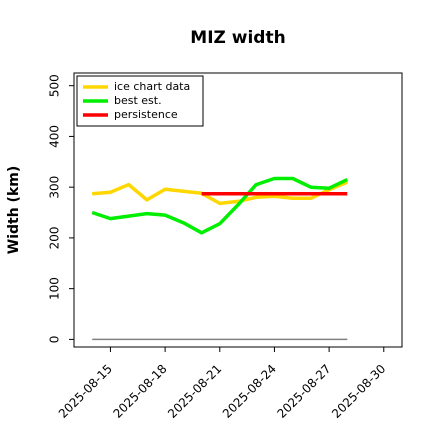 The width and height of the screenshot is (440, 444). What do you see at coordinates (54, 85) in the screenshot?
I see `y-tick-label: 500` at bounding box center [54, 85].